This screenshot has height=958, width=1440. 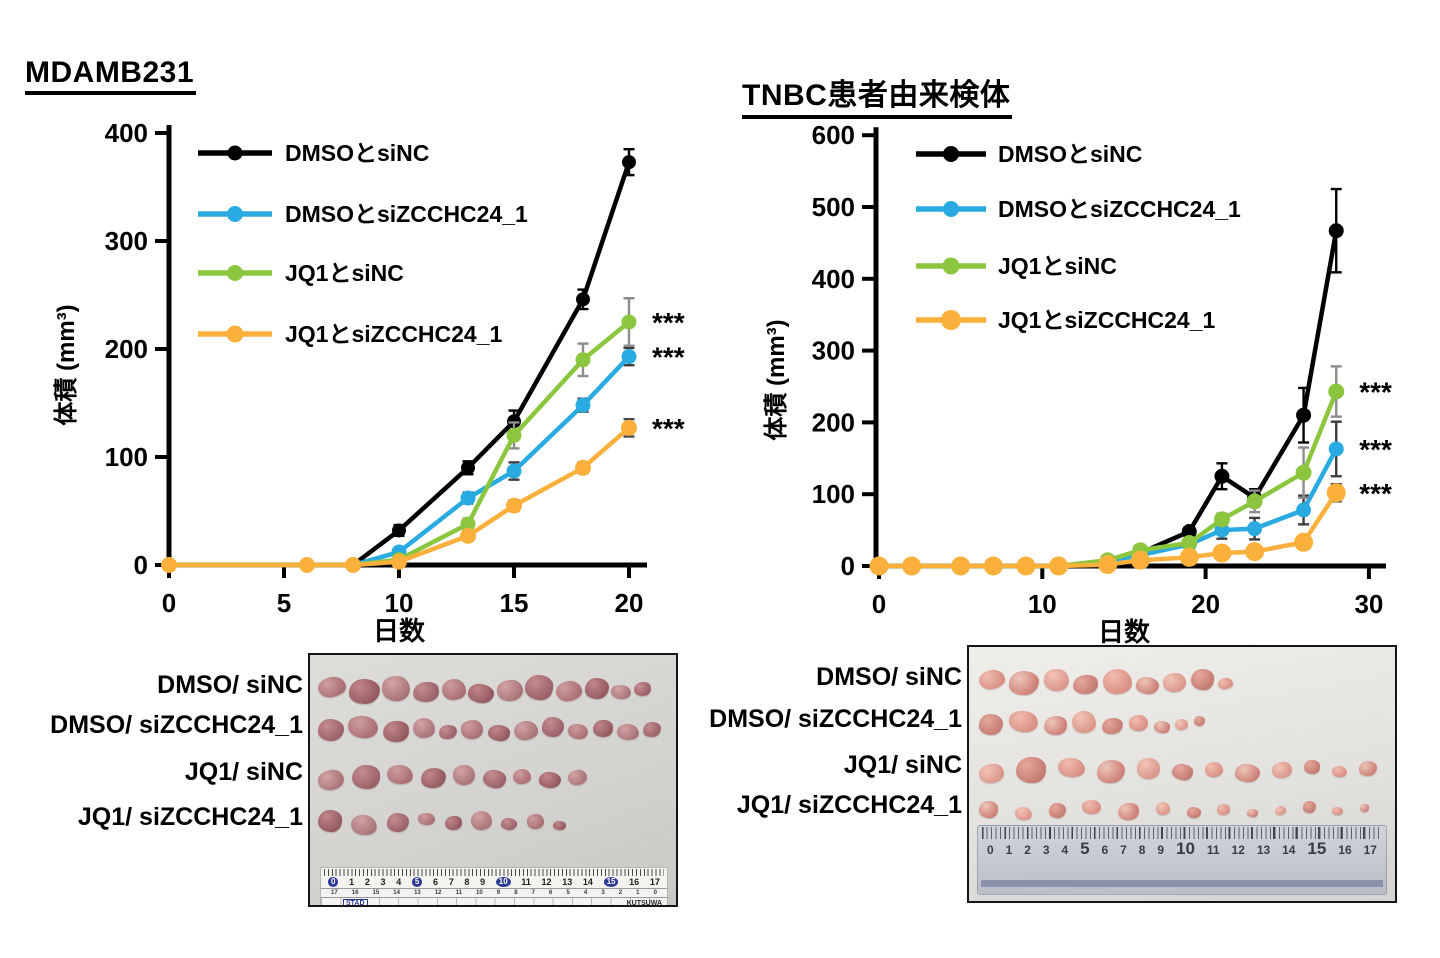 I want to click on ruler-tick-marks, so click(x=494, y=872).